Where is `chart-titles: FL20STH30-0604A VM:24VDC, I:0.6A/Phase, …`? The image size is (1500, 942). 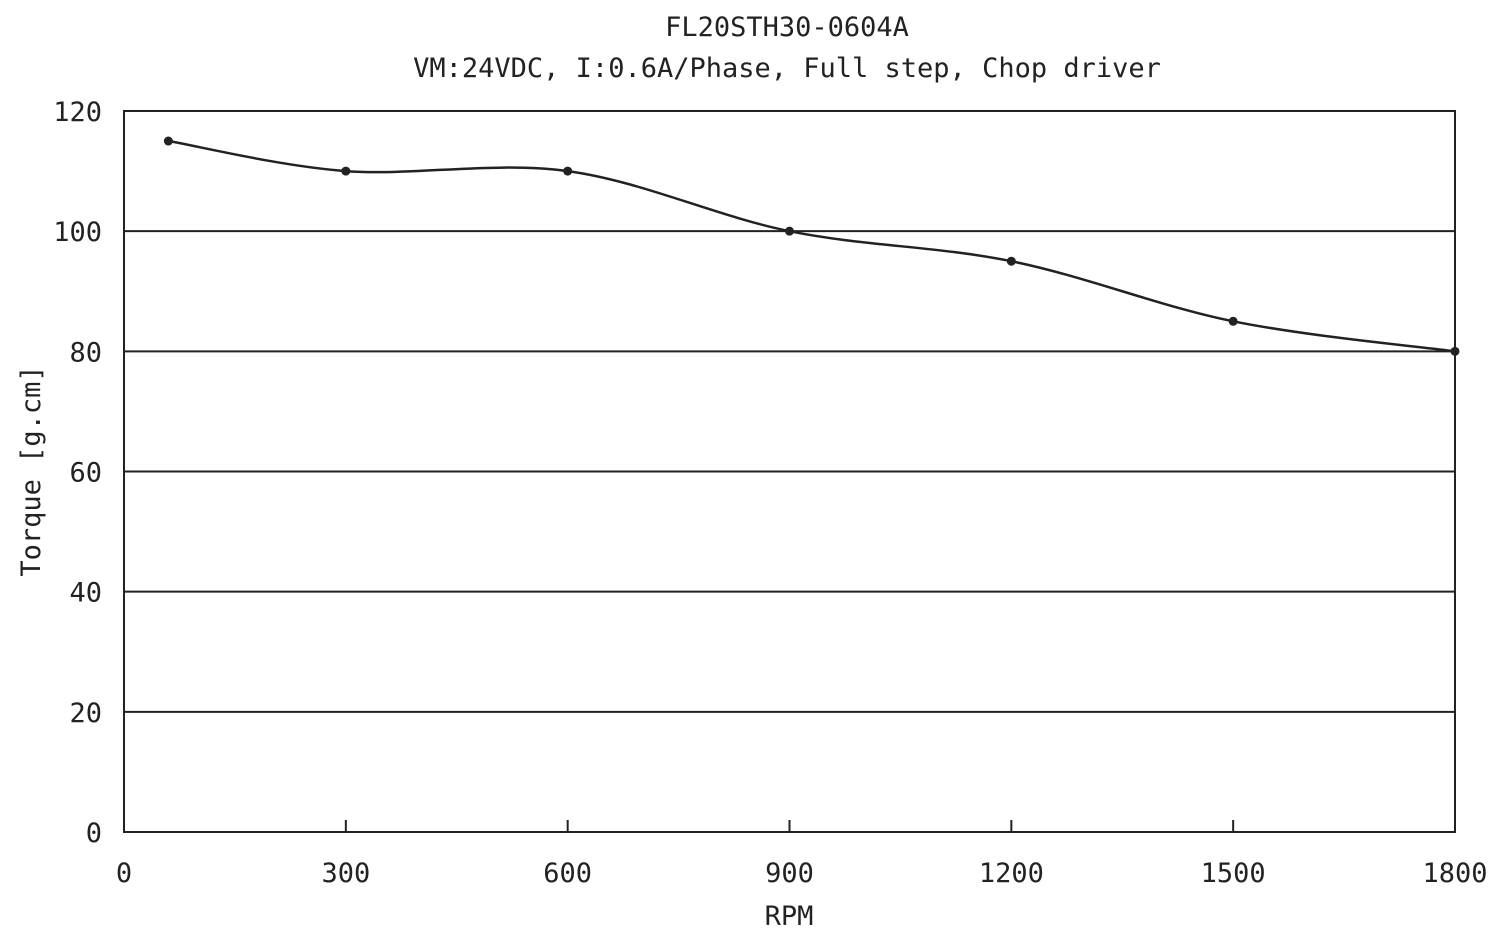 chart-titles: FL20STH30-0604A VM:24VDC, I:0.6A/Phase, … is located at coordinates (787, 48).